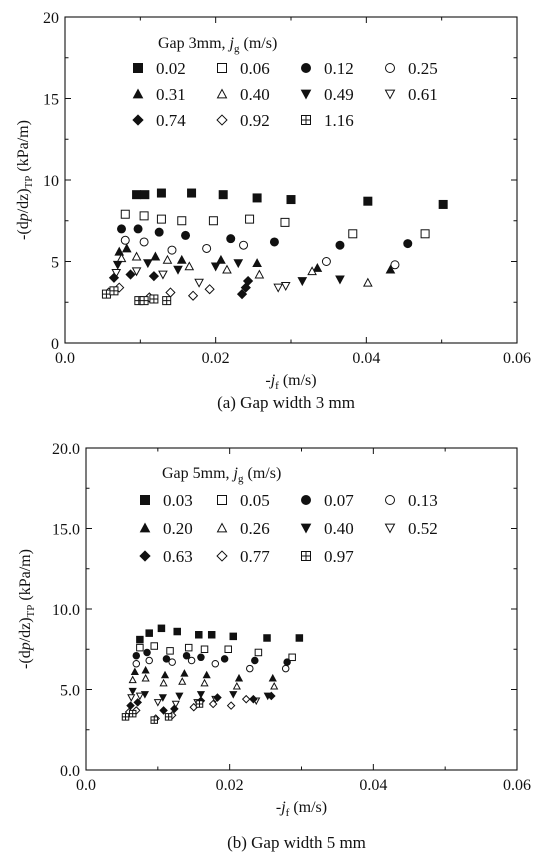  Describe the element at coordinates (423, 68) in the screenshot. I see `legend-label: 0.25` at that location.